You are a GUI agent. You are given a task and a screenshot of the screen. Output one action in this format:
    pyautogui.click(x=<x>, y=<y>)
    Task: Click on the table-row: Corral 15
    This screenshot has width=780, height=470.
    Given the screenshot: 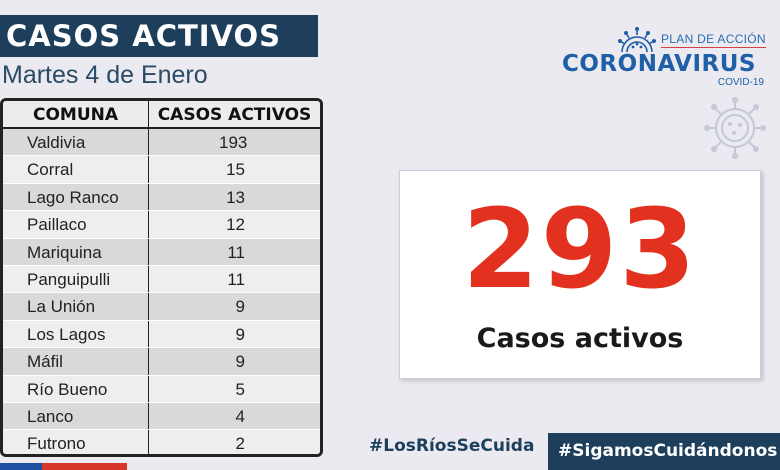 What is the action you would take?
    pyautogui.click(x=161, y=170)
    